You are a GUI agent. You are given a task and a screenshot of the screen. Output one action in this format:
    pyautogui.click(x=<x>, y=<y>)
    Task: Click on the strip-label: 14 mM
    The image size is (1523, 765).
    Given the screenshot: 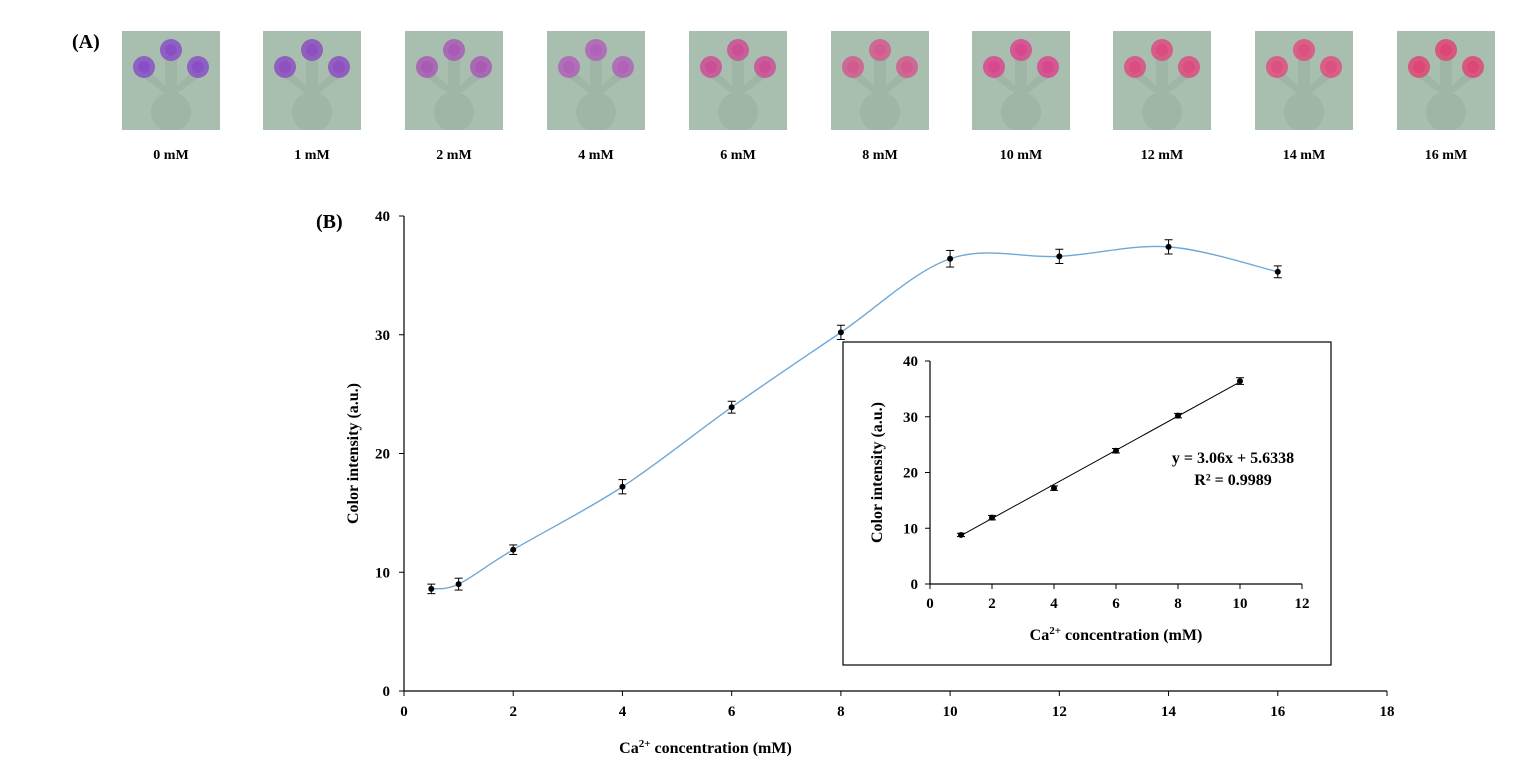 What is the action you would take?
    pyautogui.click(x=1304, y=155)
    